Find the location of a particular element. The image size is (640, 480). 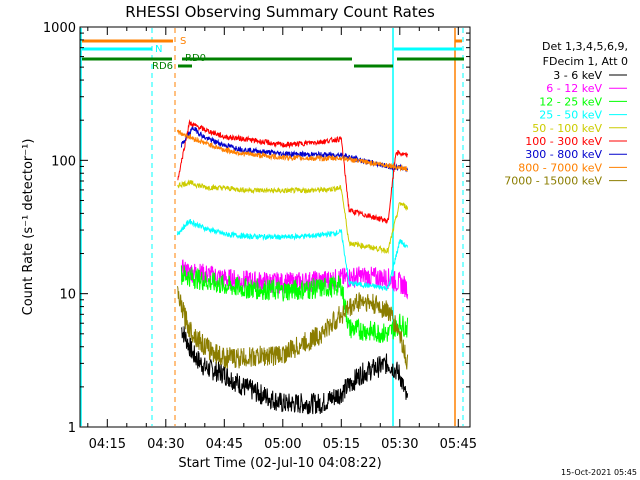

flag-label-s: S is located at coordinates (183, 41).